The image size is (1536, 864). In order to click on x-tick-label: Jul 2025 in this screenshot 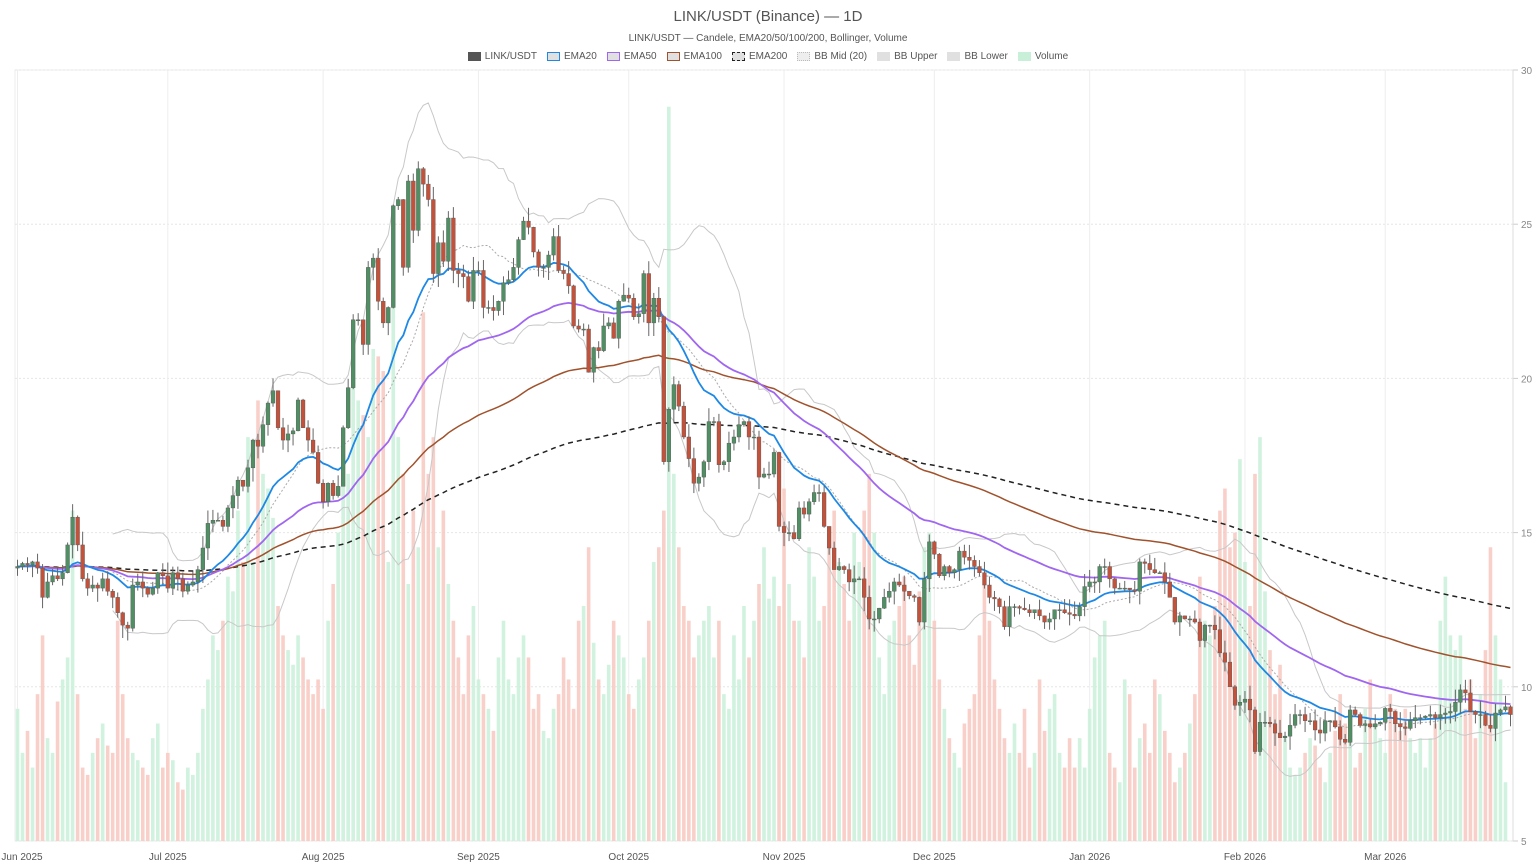, I will do `click(168, 857)`.